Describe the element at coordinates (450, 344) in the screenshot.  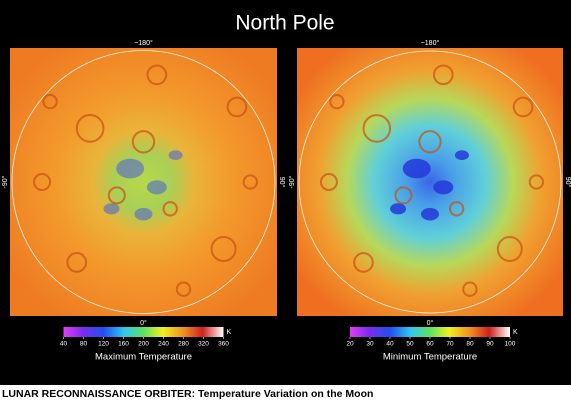
I see `colorbar-tick-label: 70` at that location.